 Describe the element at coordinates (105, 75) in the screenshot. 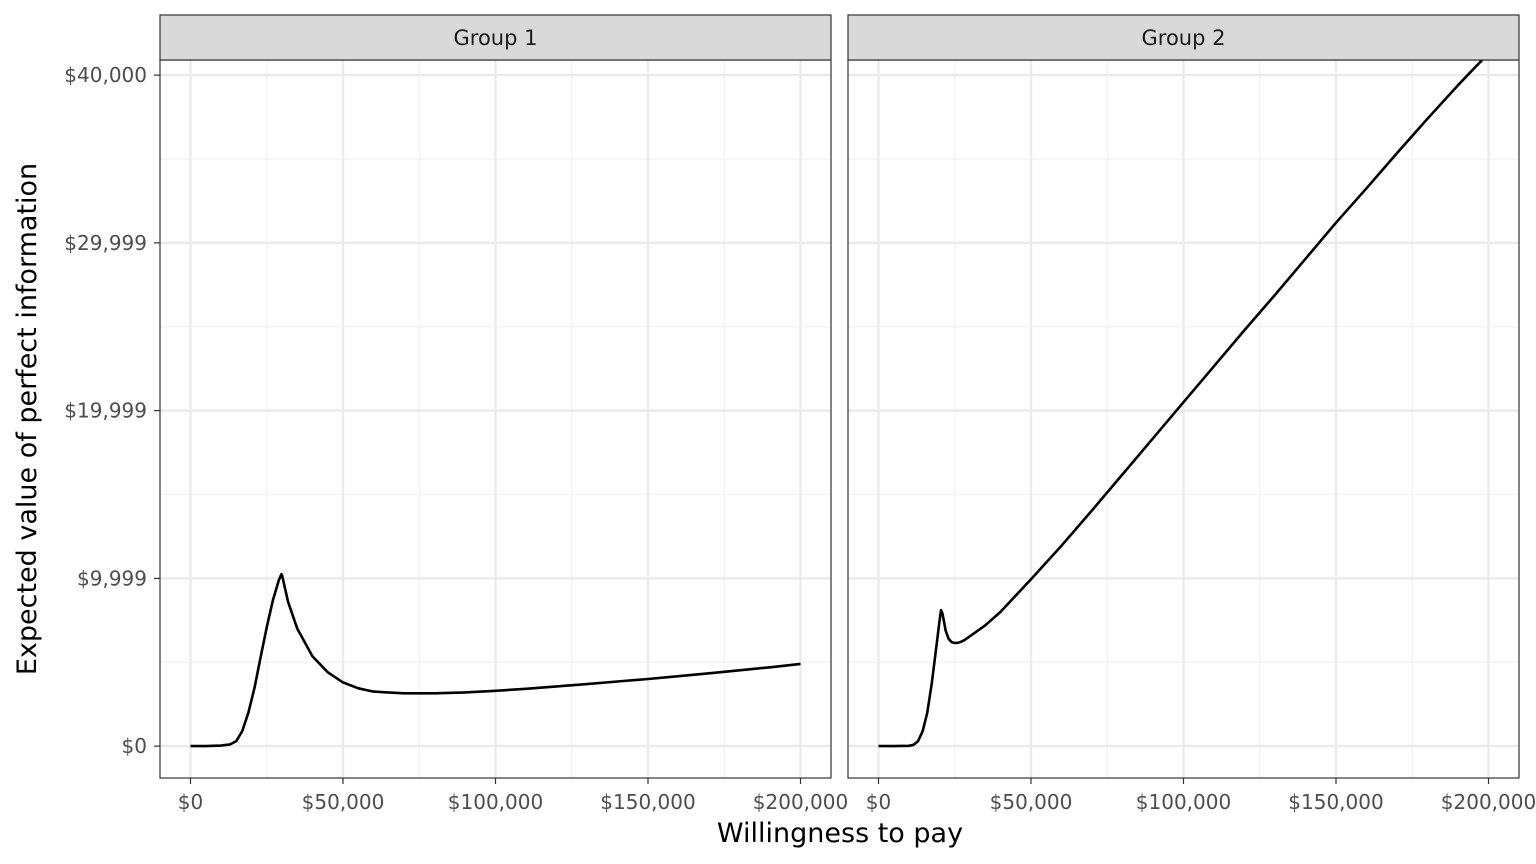

I see `y-tick-label: $40,000` at that location.